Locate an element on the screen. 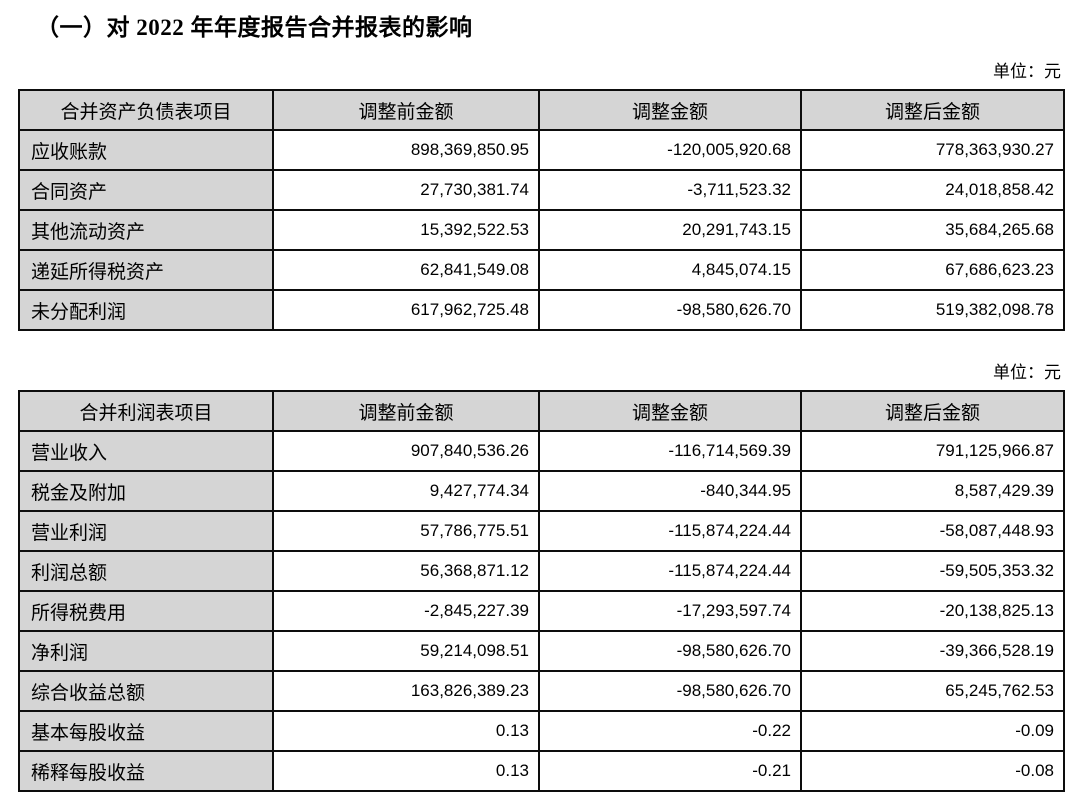 Image resolution: width=1080 pixels, height=792 pixels. value-cell-after: 24,018,858.42 is located at coordinates (932, 190).